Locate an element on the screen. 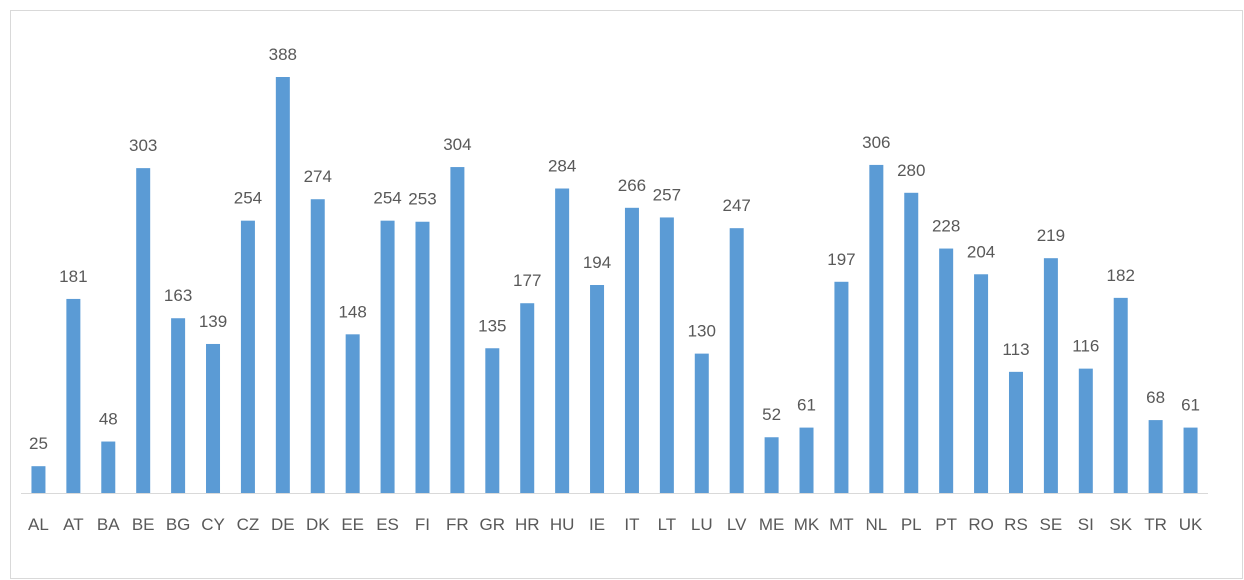 The image size is (1244, 580). x-tick-label: MT is located at coordinates (841, 524).